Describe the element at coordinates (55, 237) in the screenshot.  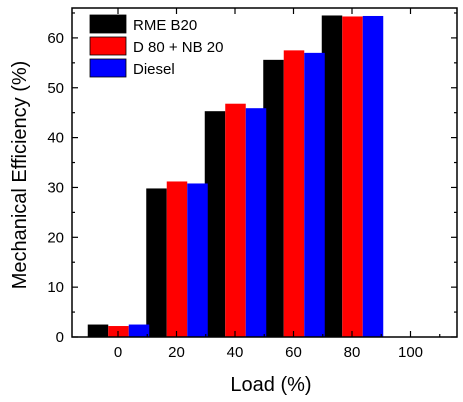
I see `y-tick-label: 20` at that location.